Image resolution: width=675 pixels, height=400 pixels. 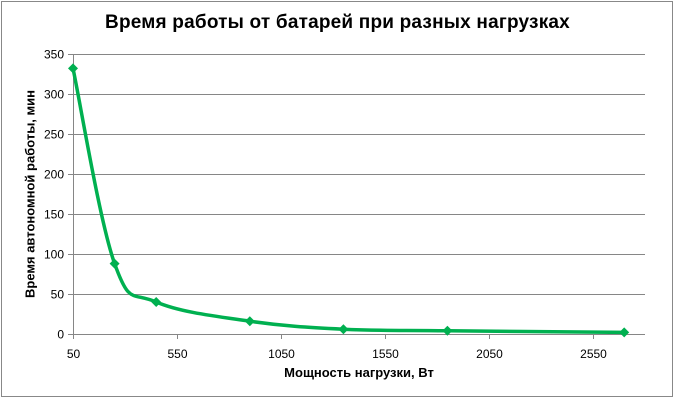 What do you see at coordinates (74, 354) in the screenshot?
I see `x-tick-label: 50` at bounding box center [74, 354].